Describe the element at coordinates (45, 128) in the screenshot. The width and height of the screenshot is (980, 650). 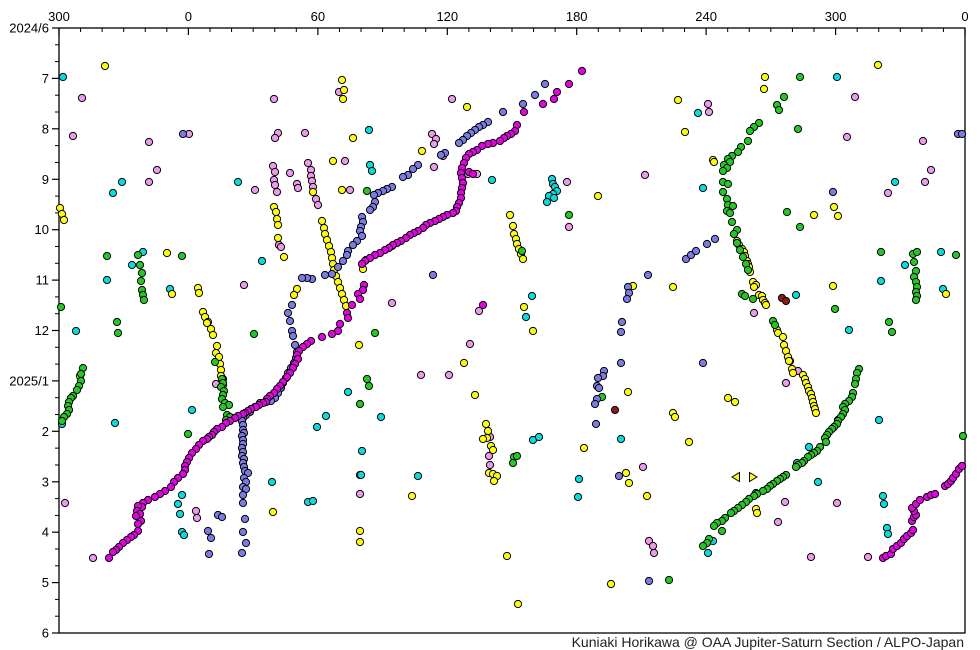
I see `y-tick-label: 8` at that location.